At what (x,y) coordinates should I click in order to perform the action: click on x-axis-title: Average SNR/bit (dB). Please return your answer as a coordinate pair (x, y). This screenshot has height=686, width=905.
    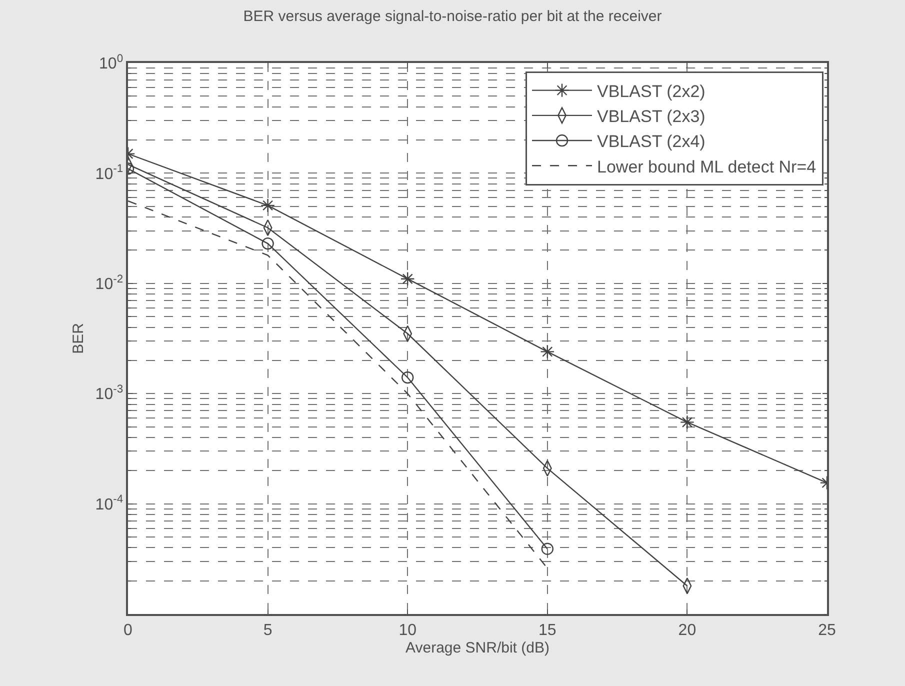
    Looking at the image, I should click on (478, 647).